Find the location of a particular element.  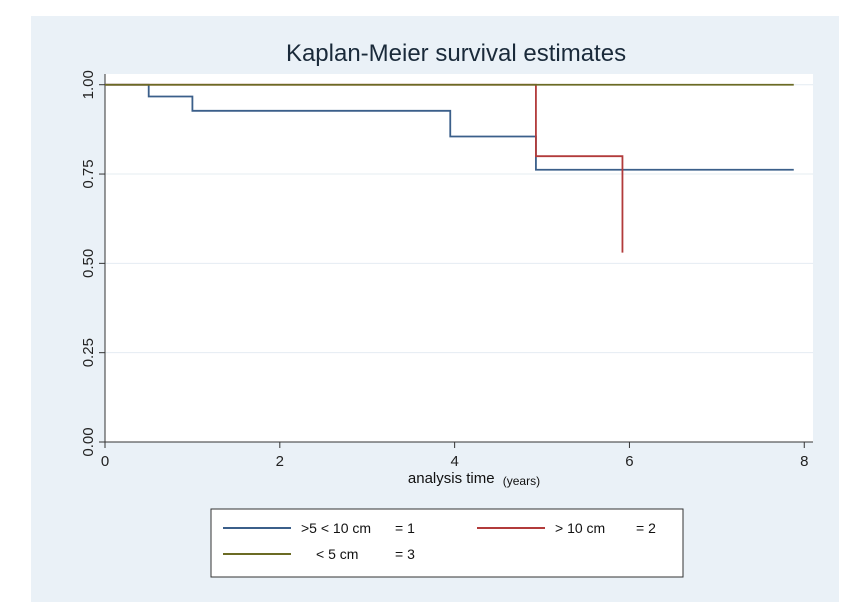

legend-label-1: >5 < 10 cm is located at coordinates (336, 528).